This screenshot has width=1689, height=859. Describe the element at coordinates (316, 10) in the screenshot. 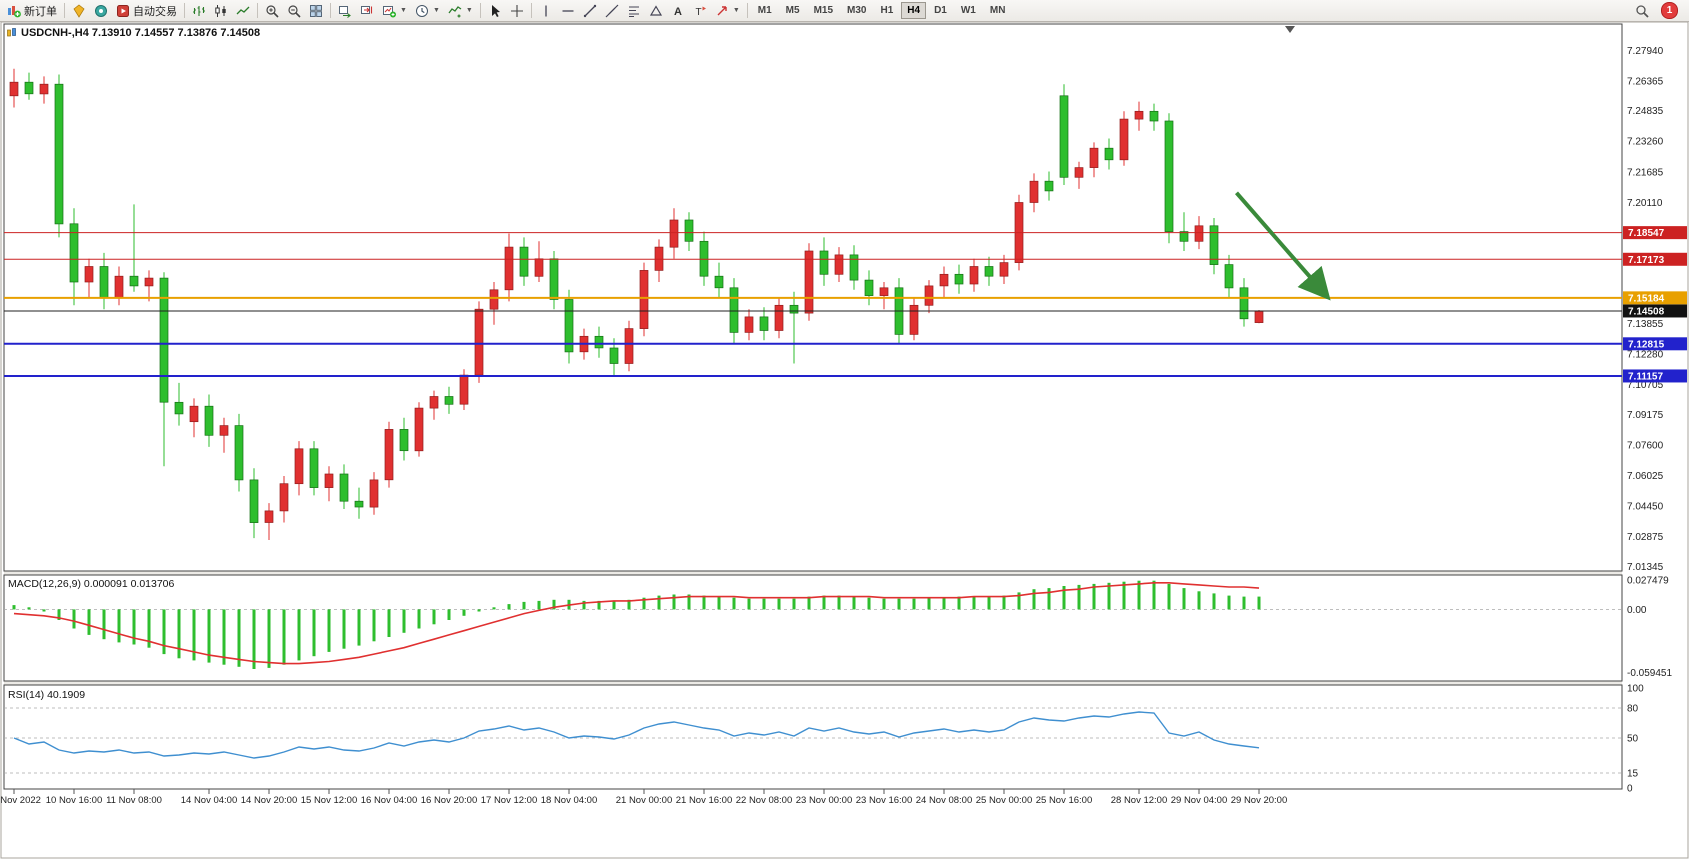

I see `tile-windows-button` at that location.